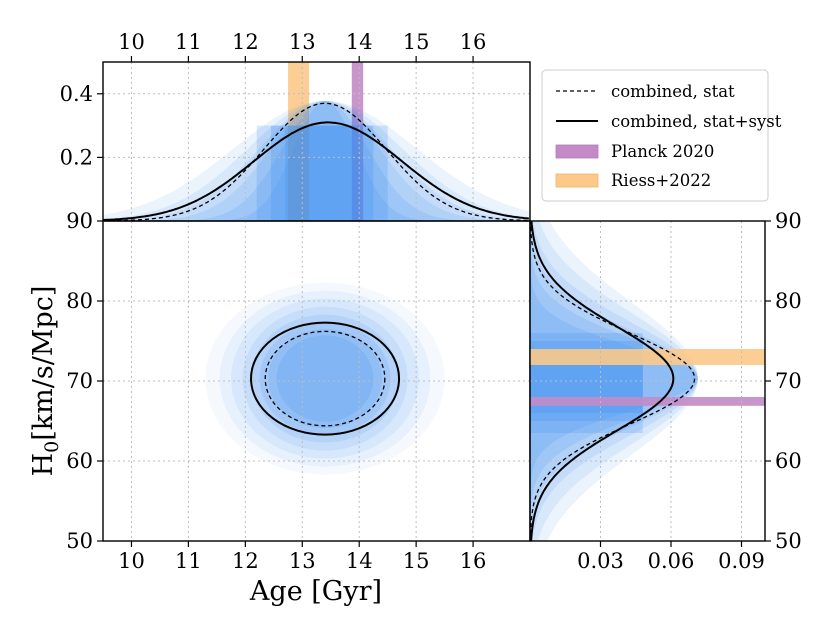 This screenshot has height=638, width=831. I want to click on right-curve-stat, so click(612, 380).